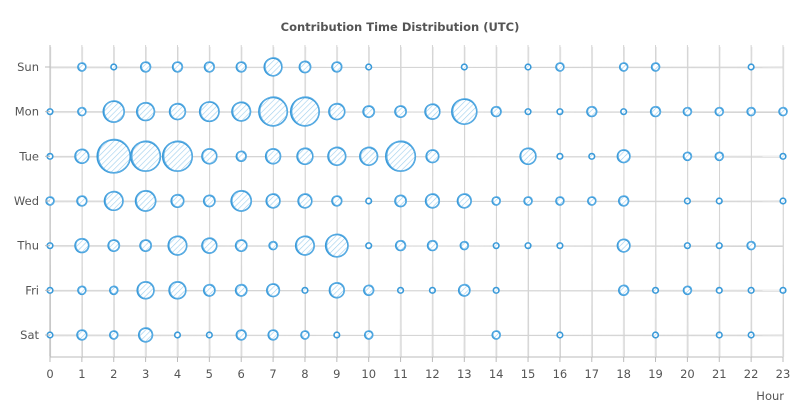  Describe the element at coordinates (81, 374) in the screenshot. I see `x-tick-label: 1` at that location.